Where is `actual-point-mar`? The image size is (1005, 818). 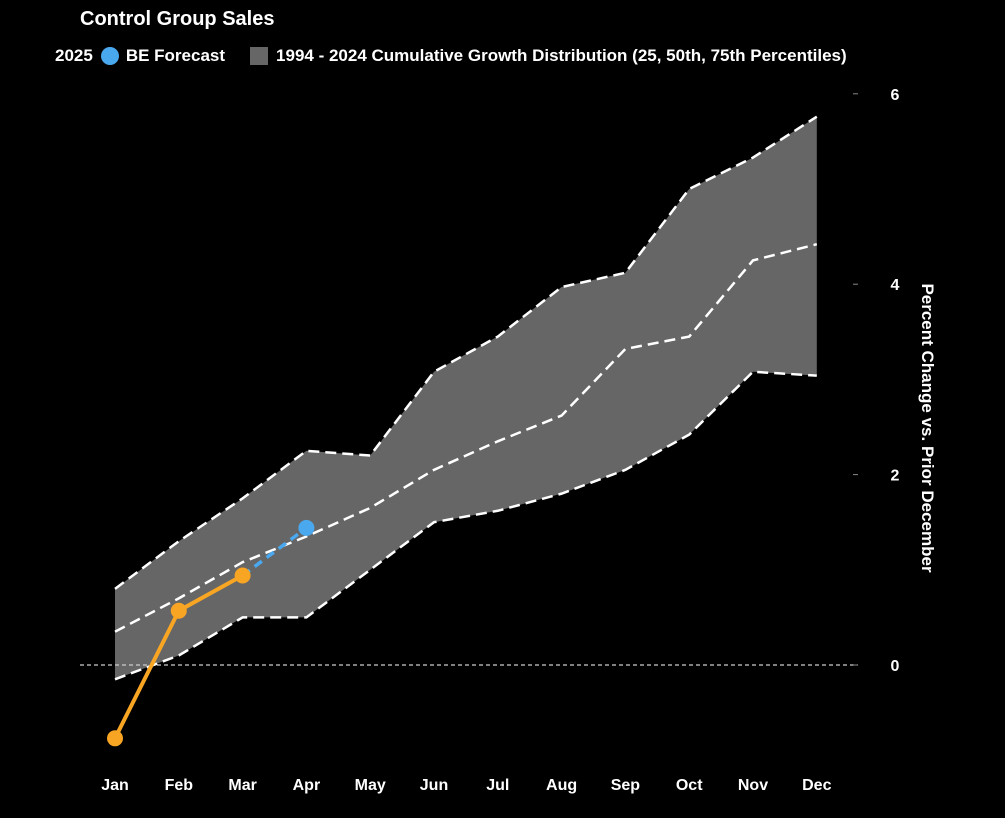 actual-point-mar is located at coordinates (242, 575).